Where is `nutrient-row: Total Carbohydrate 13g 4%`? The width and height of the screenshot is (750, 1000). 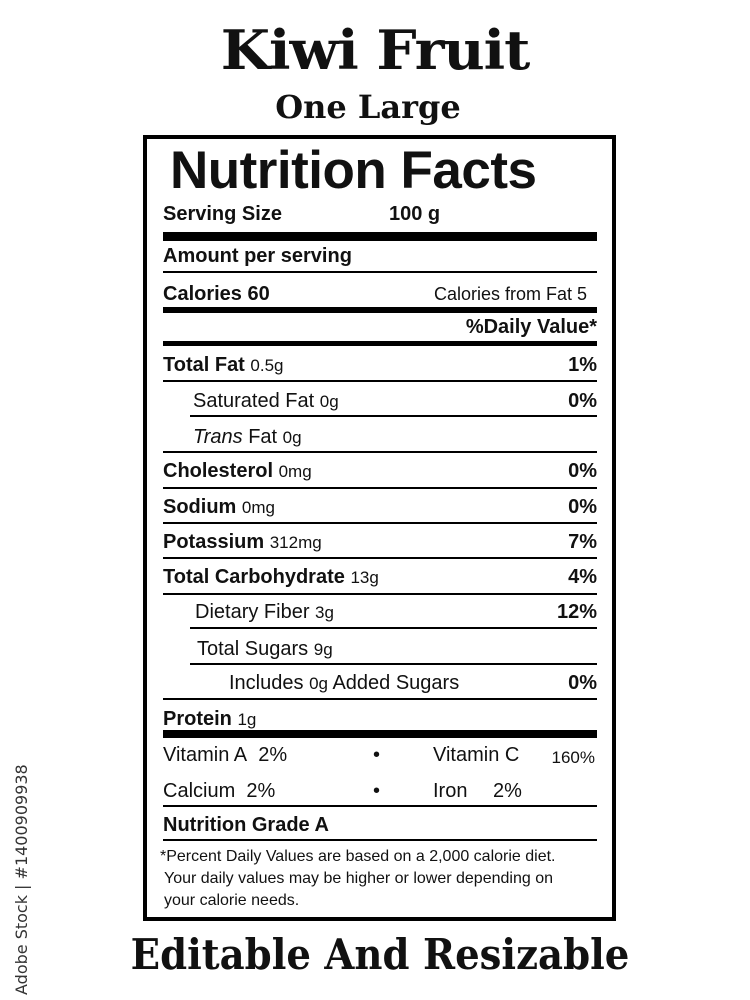
nutrient-row: Total Carbohydrate 13g 4% is located at coordinates (380, 577).